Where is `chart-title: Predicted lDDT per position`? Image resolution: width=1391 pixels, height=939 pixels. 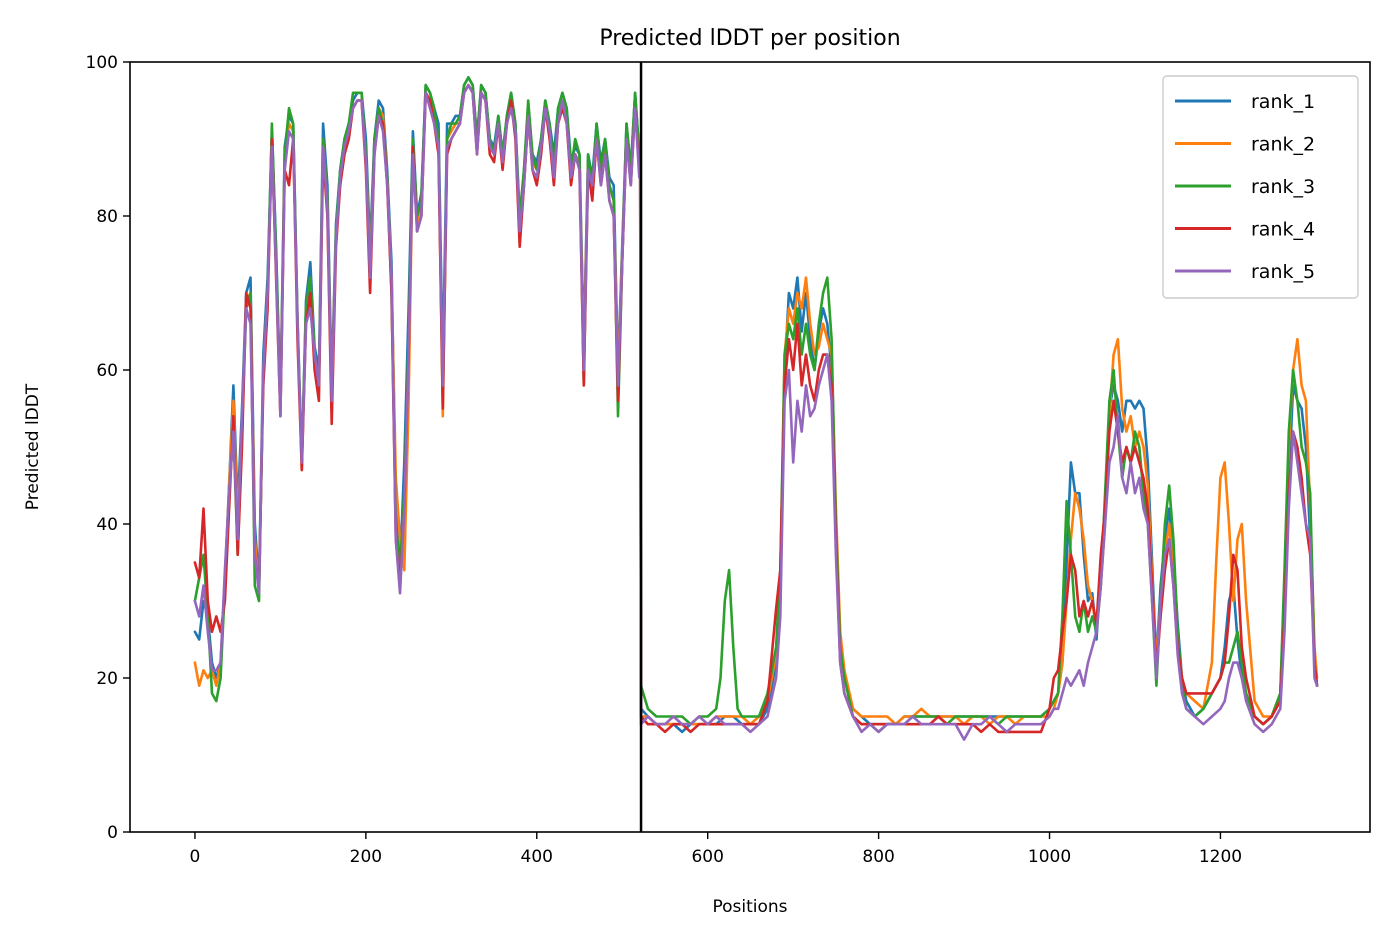
chart-title: Predicted lDDT per position is located at coordinates (749, 38).